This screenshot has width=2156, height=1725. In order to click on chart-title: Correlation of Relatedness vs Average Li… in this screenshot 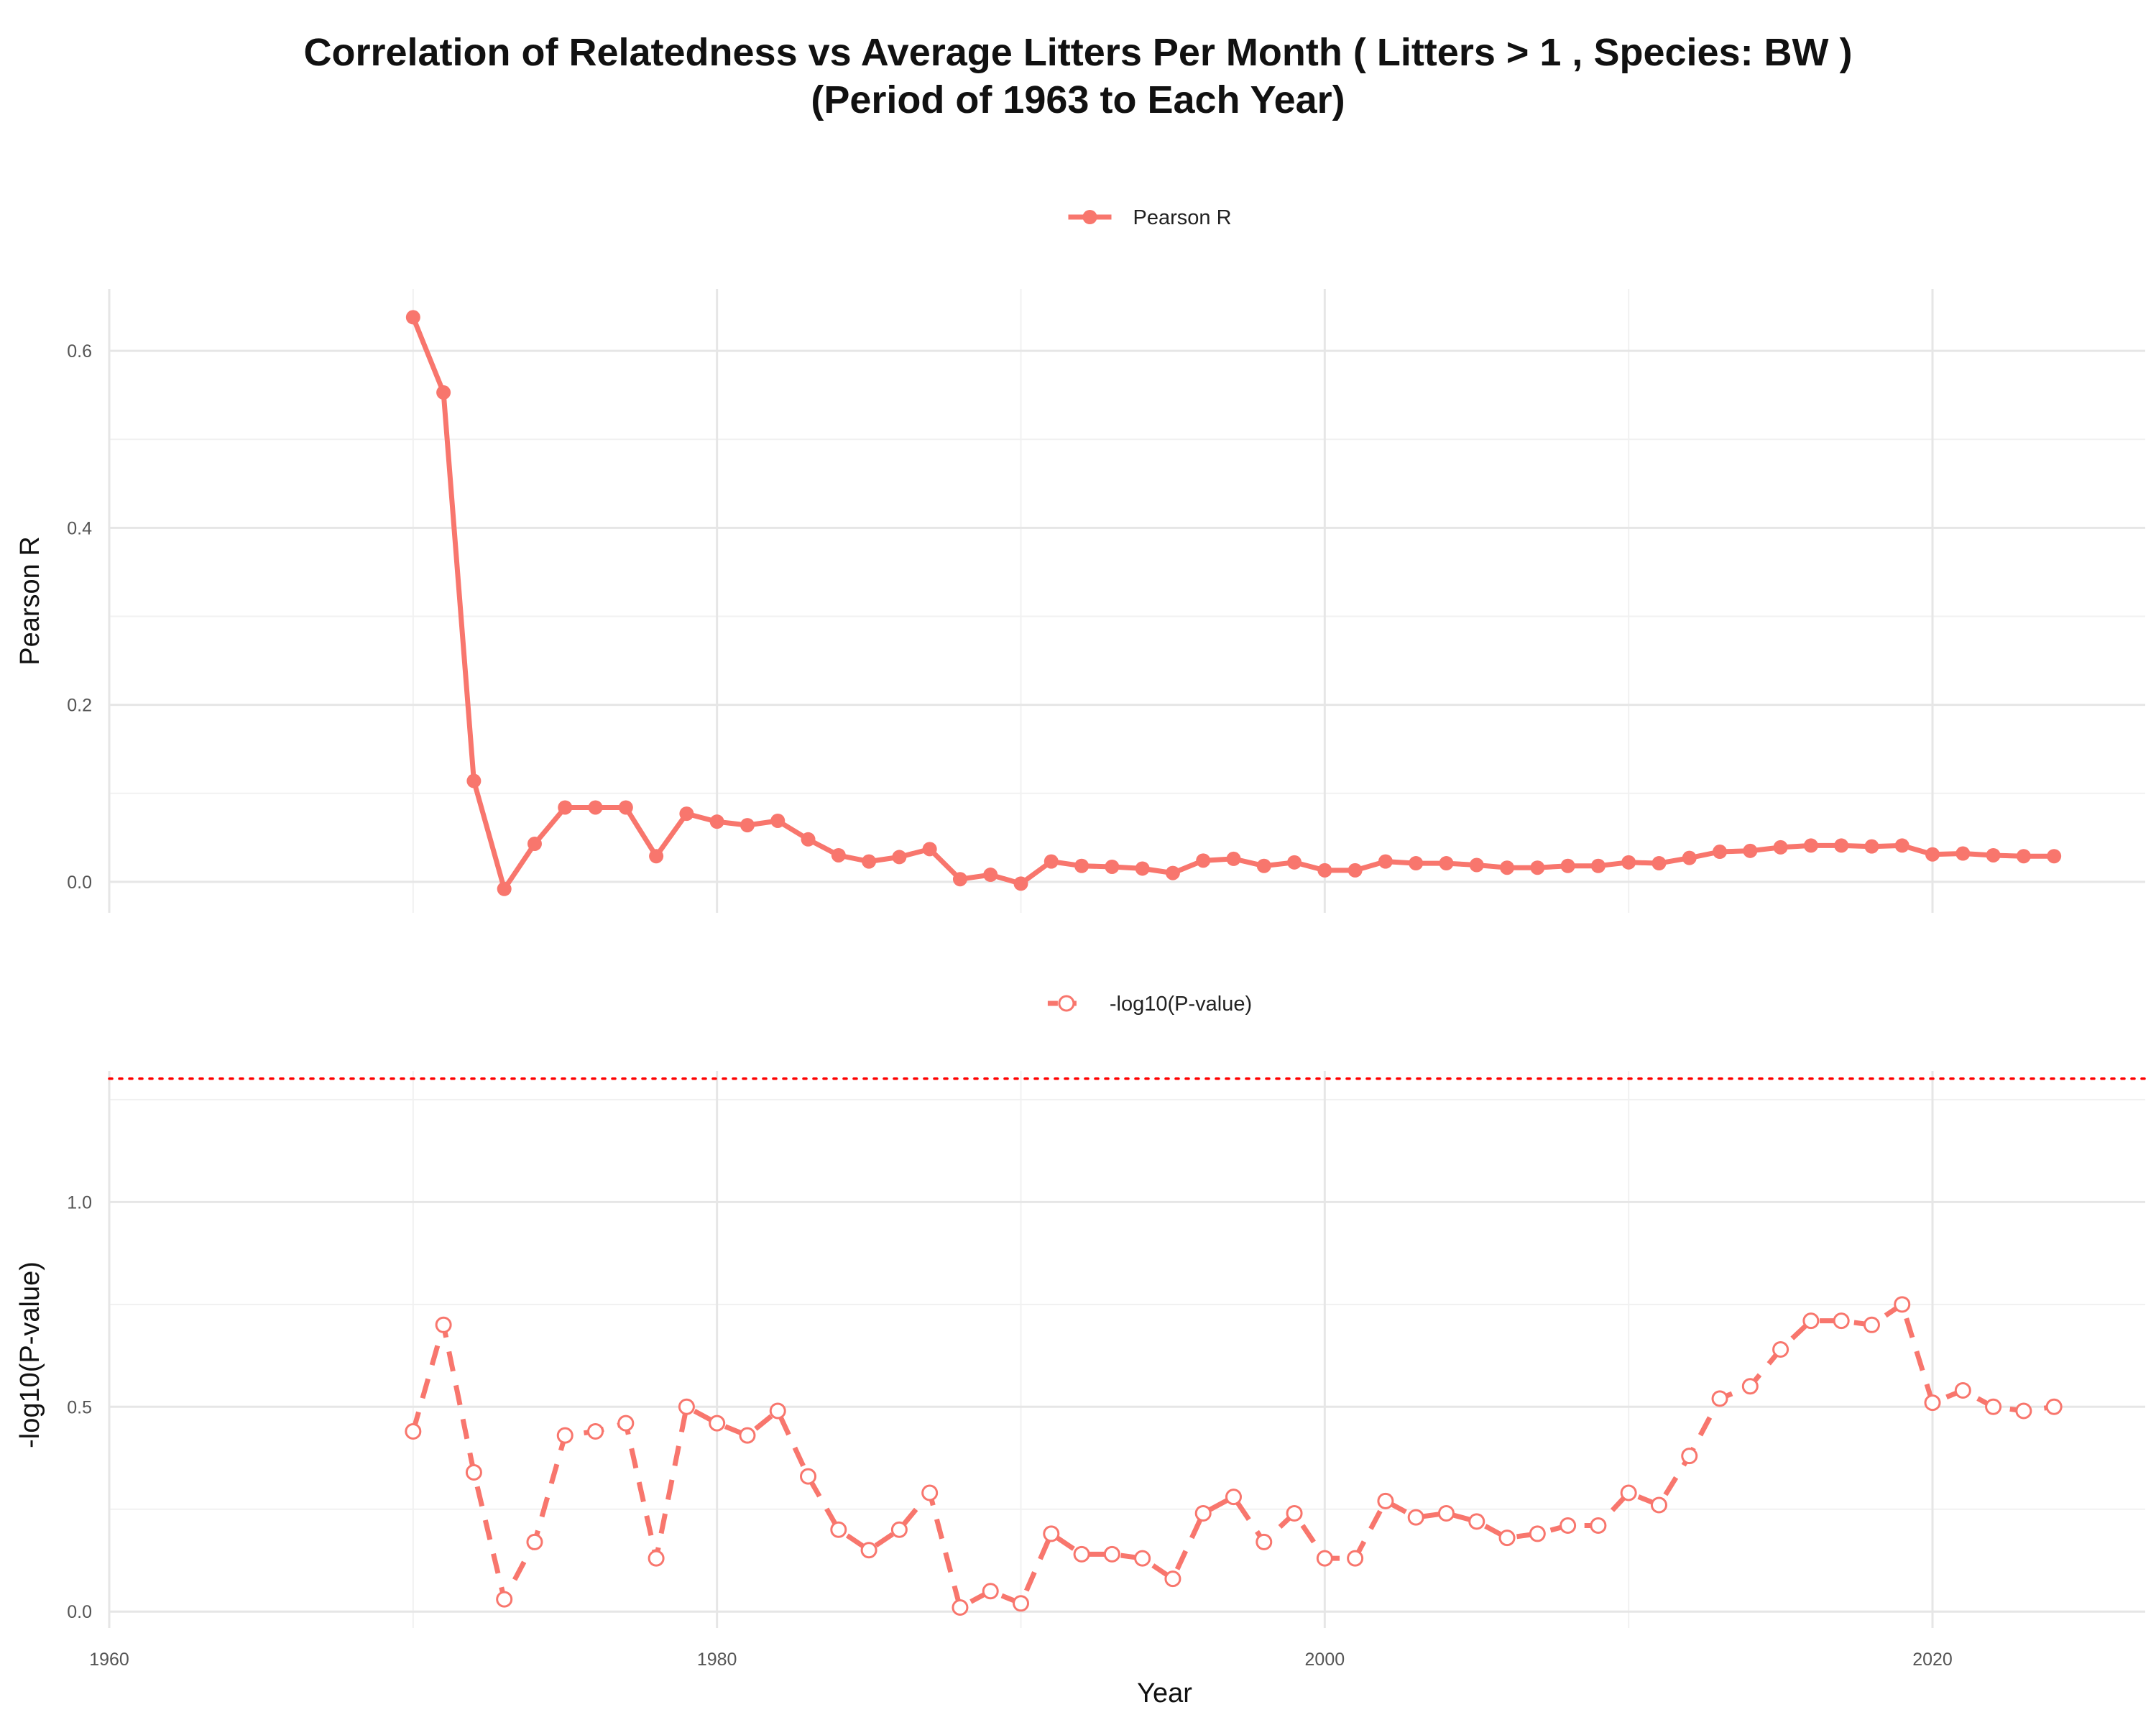, I will do `click(1078, 52)`.